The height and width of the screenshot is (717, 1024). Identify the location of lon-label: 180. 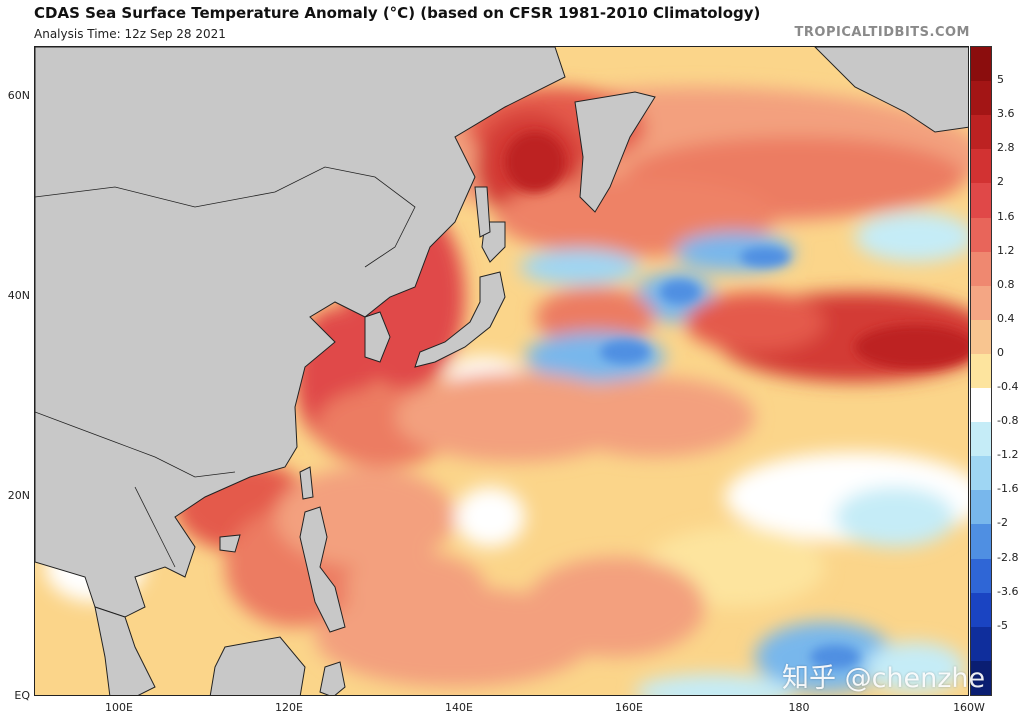
(799, 707).